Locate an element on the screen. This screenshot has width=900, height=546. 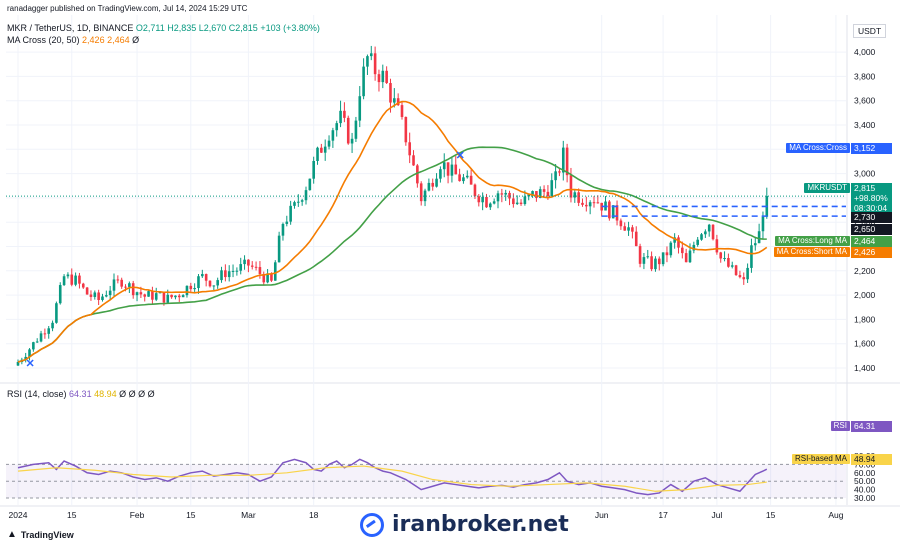
currency-button: USDT is located at coordinates (870, 31).